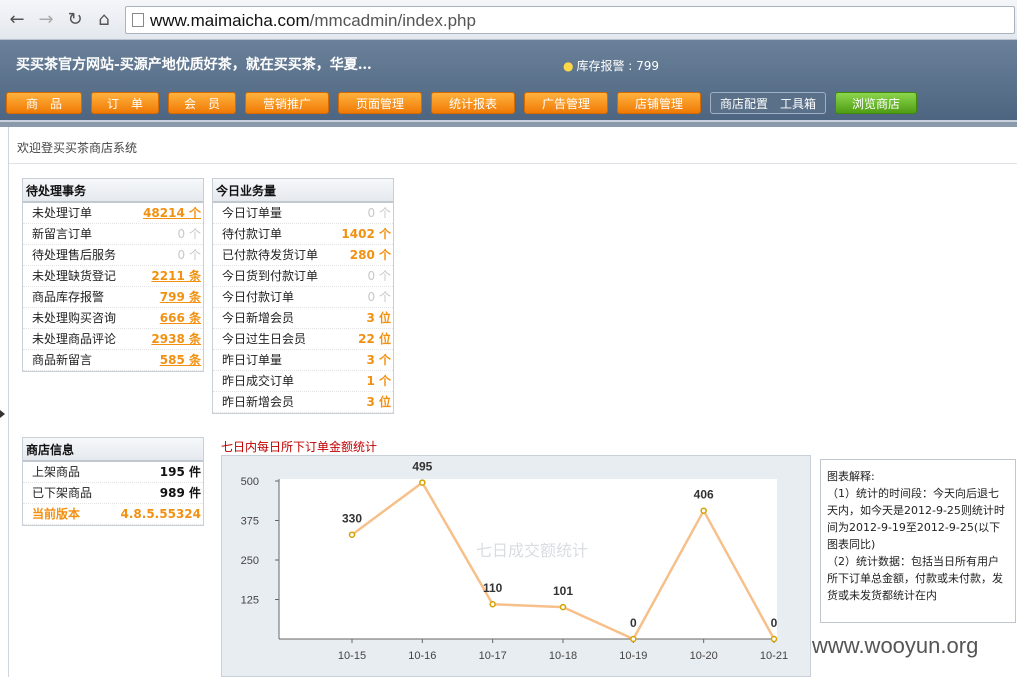  I want to click on row-value: 2938 条, so click(176, 339).